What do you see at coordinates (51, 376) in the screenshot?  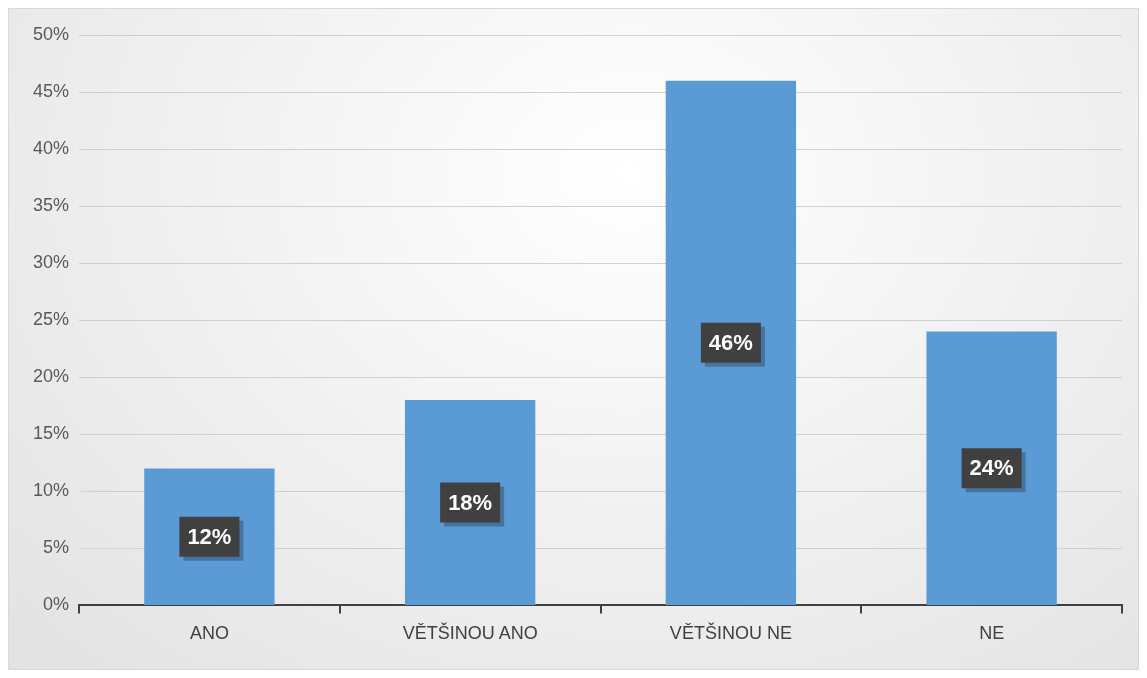 I see `y-tick-label: 20%` at bounding box center [51, 376].